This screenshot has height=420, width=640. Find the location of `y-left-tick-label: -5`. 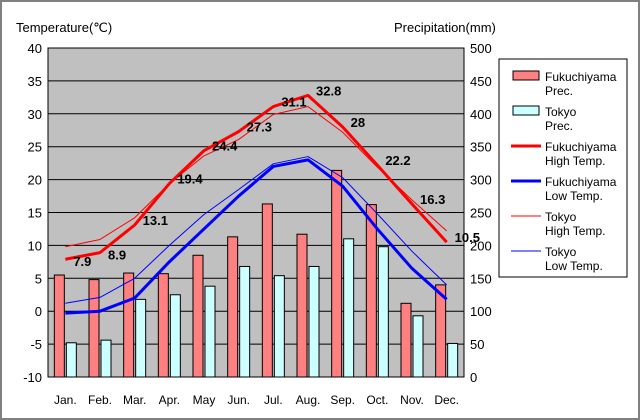

y-left-tick-label: -5 is located at coordinates (36, 344).